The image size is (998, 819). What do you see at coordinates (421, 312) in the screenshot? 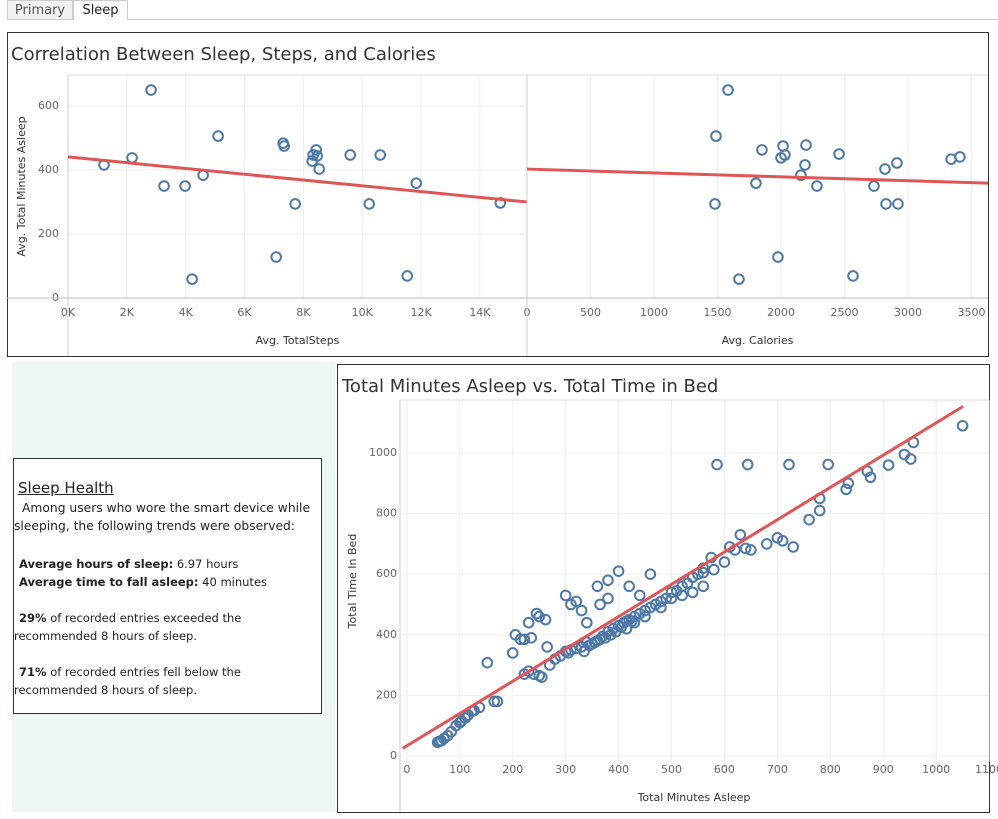
I see `x-tick-label: 12K` at bounding box center [421, 312].